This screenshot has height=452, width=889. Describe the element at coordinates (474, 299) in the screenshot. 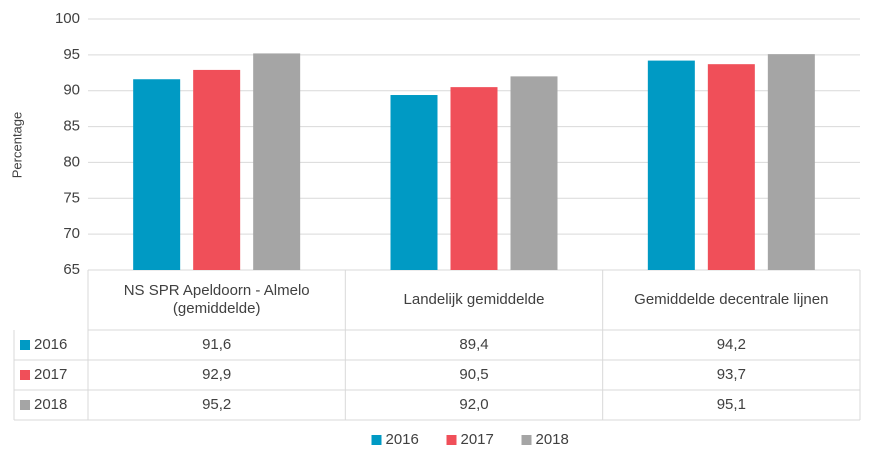

I see `category-label: Landelijk gemiddelde` at that location.